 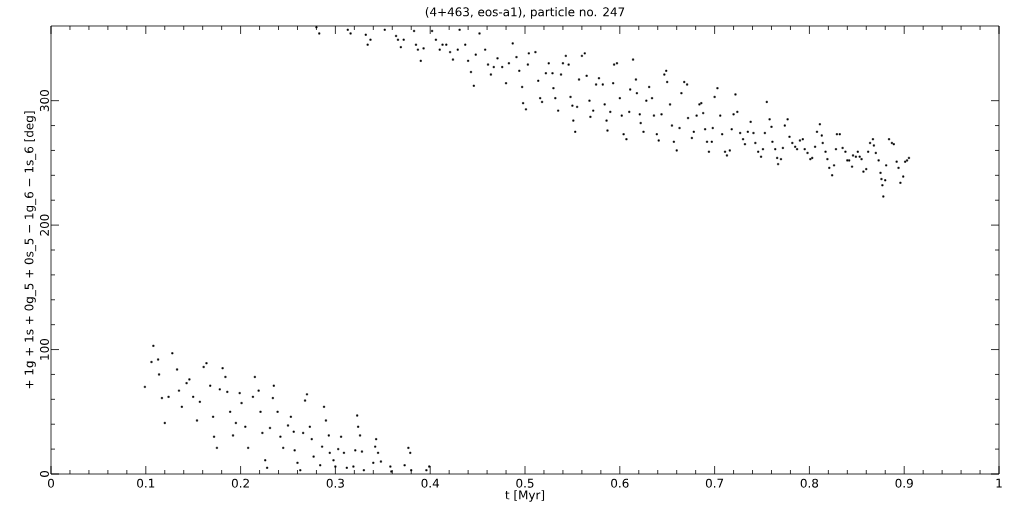 I want to click on y-tick-label: 200, so click(x=44, y=225).